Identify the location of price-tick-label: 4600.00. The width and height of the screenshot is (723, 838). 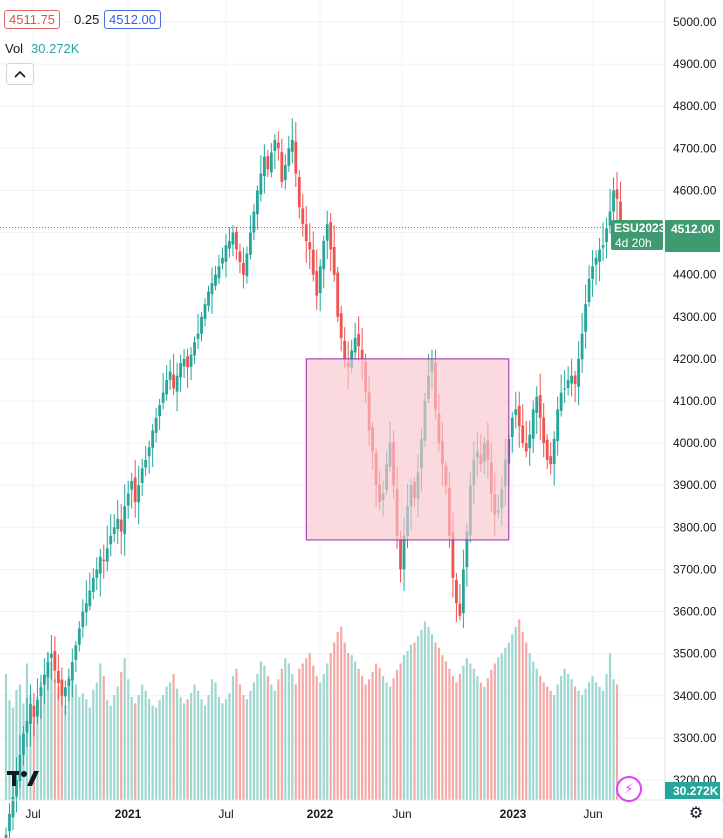
(695, 190).